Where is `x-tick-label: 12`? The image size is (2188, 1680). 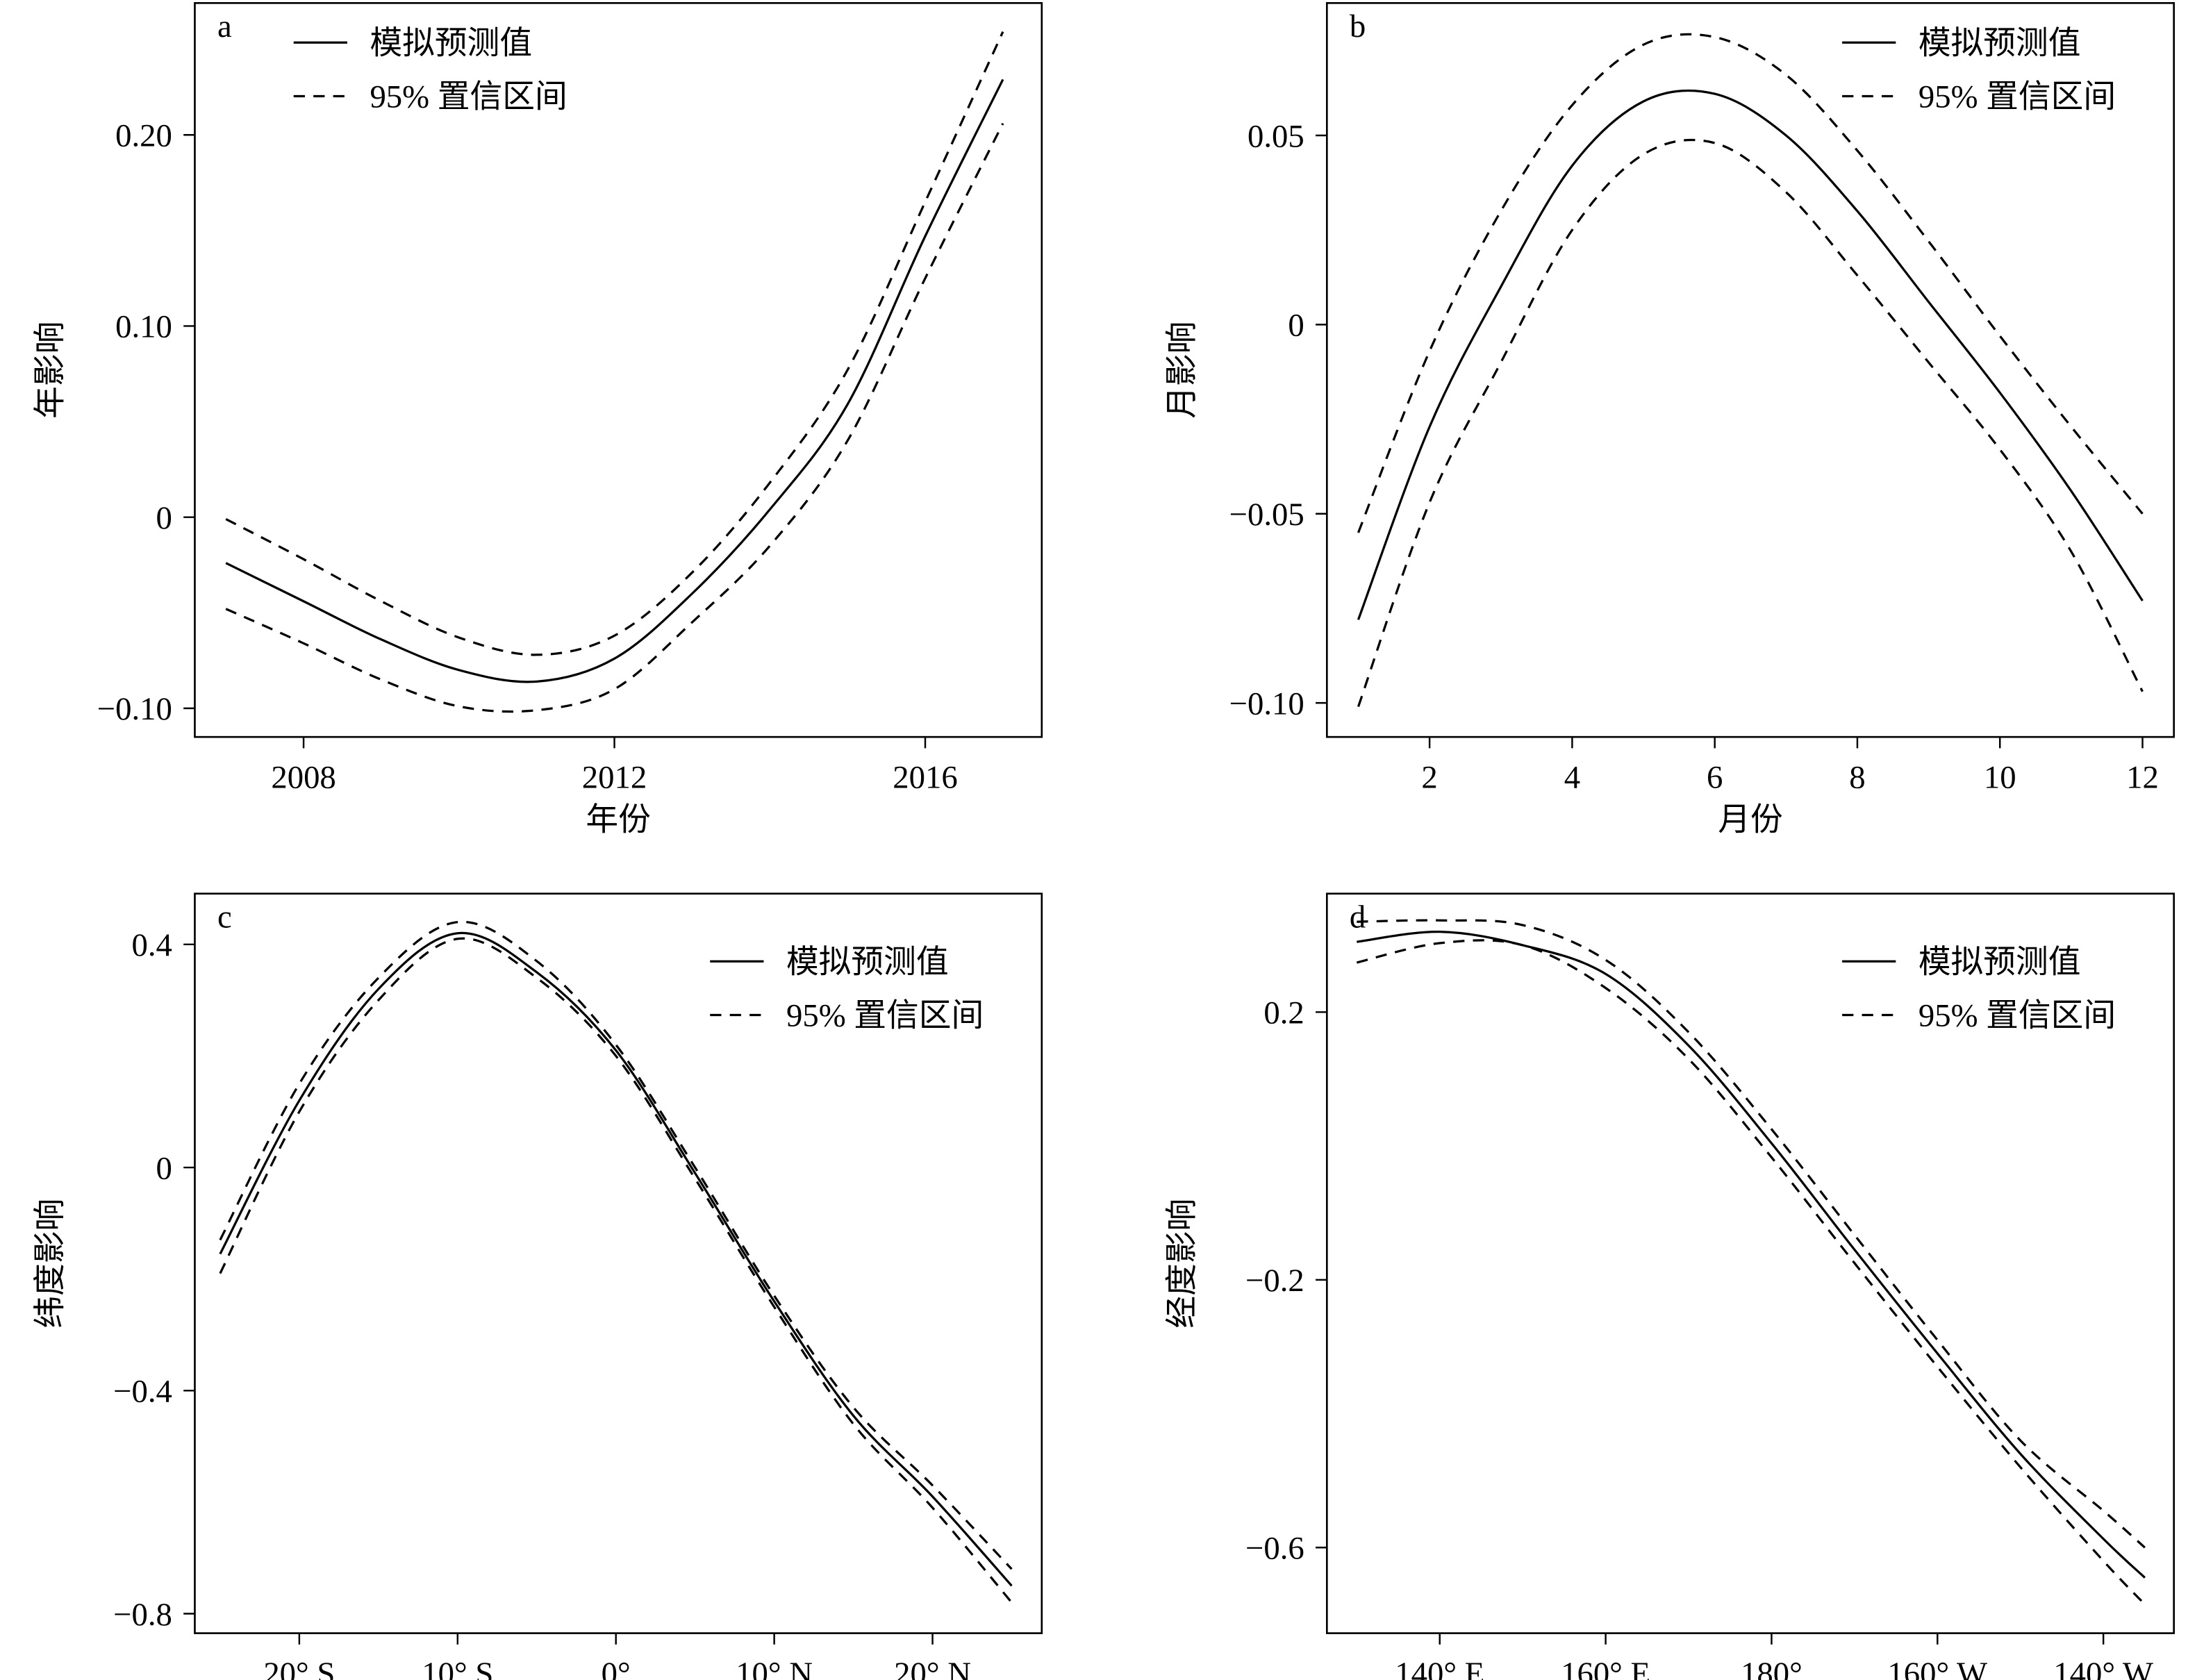
x-tick-label: 12 is located at coordinates (2142, 777).